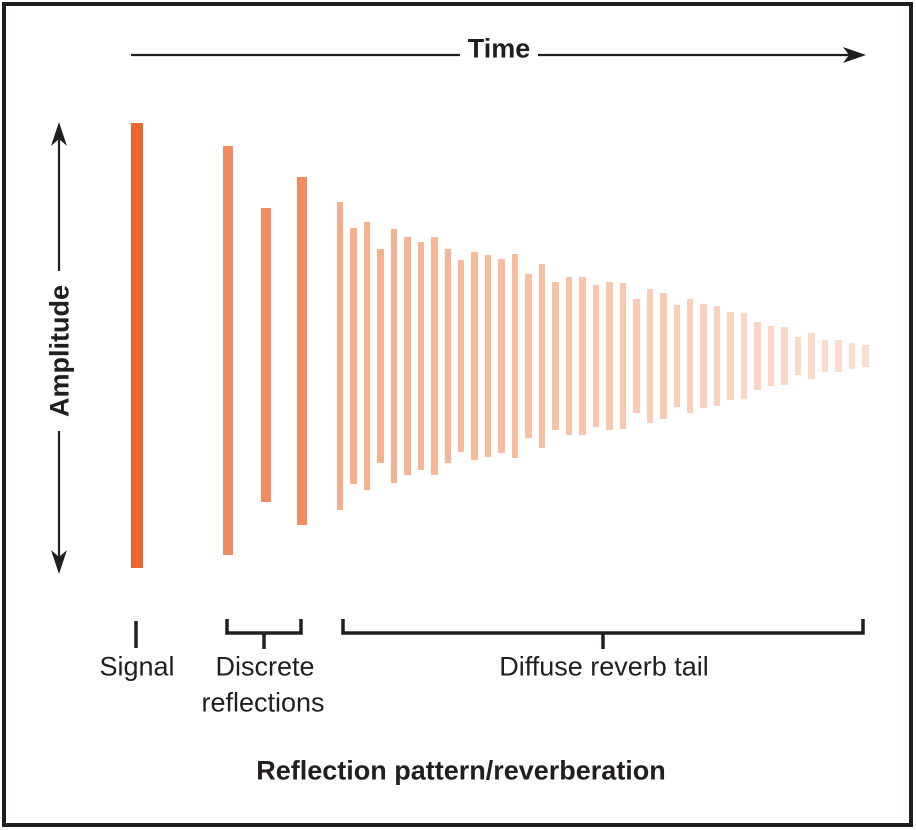  I want to click on discrete-reflections-label-line1: Discrete, so click(265, 666).